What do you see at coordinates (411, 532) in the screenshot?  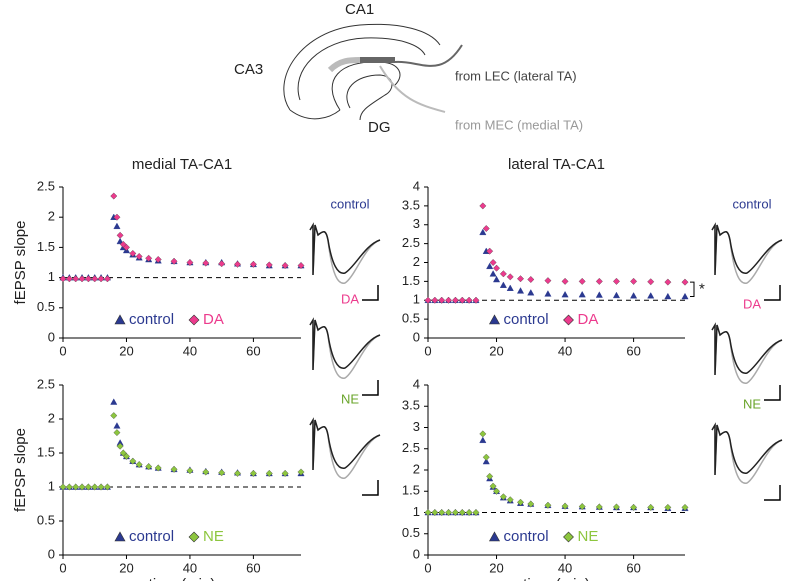 I see `y-tick-label: 0.5` at bounding box center [411, 532].